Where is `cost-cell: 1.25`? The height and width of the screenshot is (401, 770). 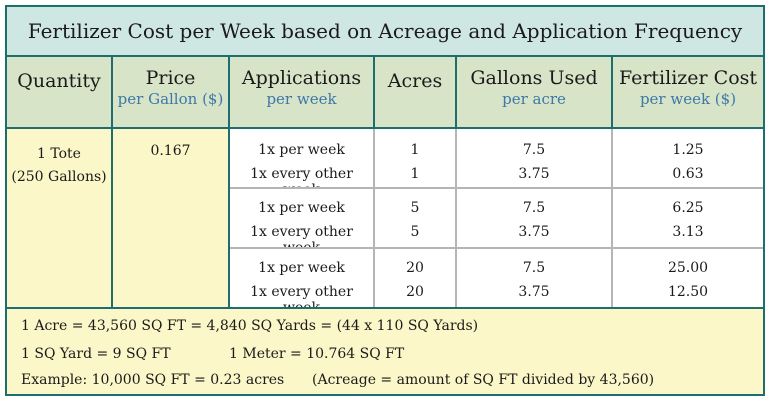 cost-cell: 1.25 is located at coordinates (688, 150).